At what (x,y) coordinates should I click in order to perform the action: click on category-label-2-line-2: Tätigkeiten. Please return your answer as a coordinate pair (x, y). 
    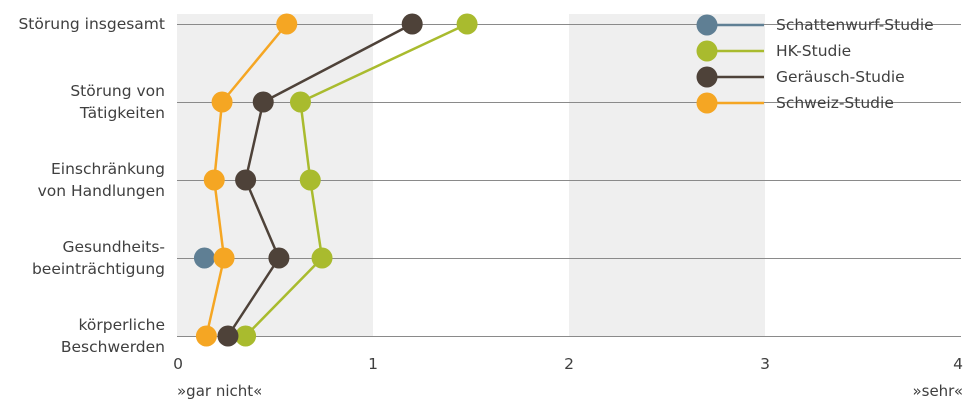
    Looking at the image, I should click on (122, 113).